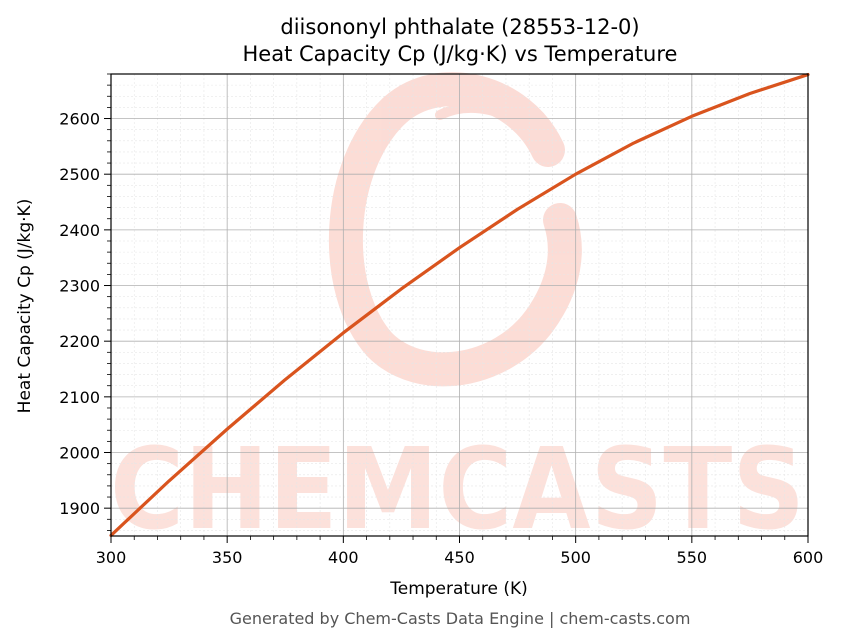  I want to click on x-tick-label: 600, so click(808, 557).